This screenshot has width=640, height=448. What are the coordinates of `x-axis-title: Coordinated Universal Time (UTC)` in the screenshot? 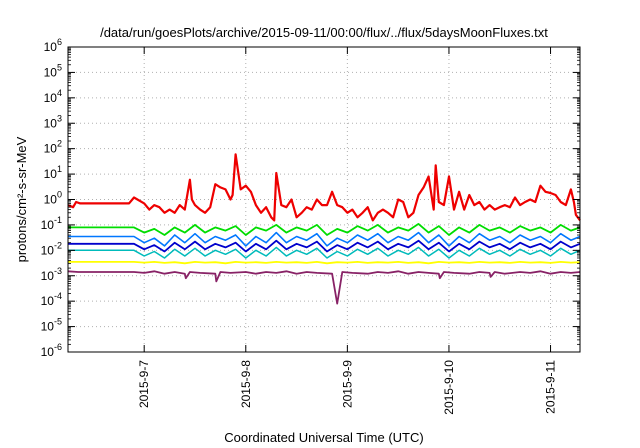 It's located at (323, 437).